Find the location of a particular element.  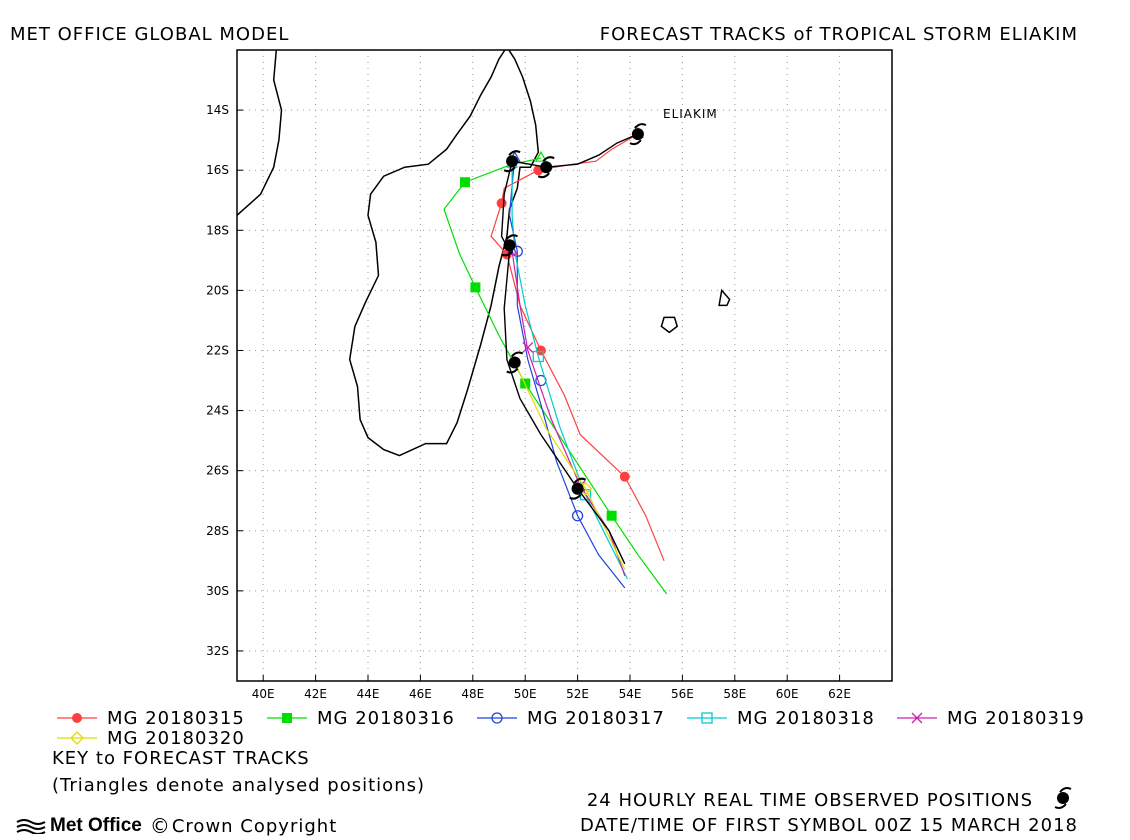

copyright-text: Crown Copyright is located at coordinates (254, 826).